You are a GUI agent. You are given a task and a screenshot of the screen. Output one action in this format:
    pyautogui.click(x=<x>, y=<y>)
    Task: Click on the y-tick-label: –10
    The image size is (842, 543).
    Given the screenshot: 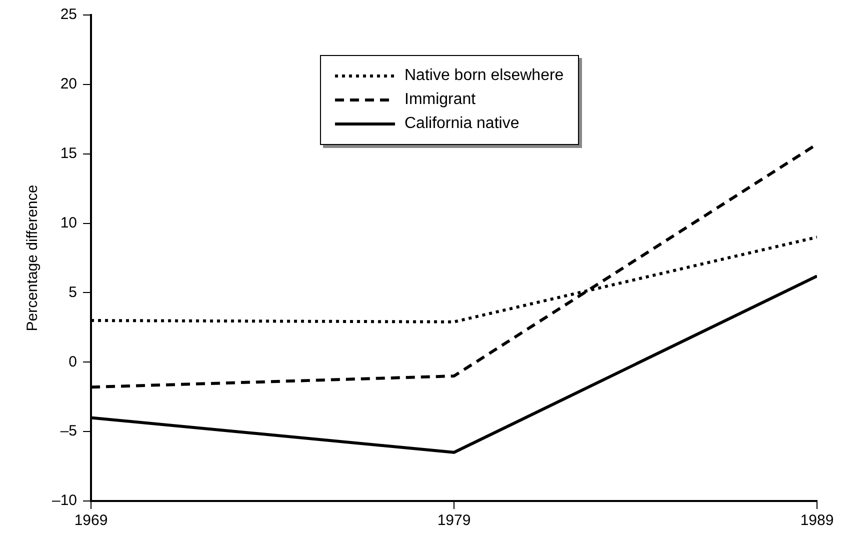 What is the action you would take?
    pyautogui.click(x=65, y=501)
    